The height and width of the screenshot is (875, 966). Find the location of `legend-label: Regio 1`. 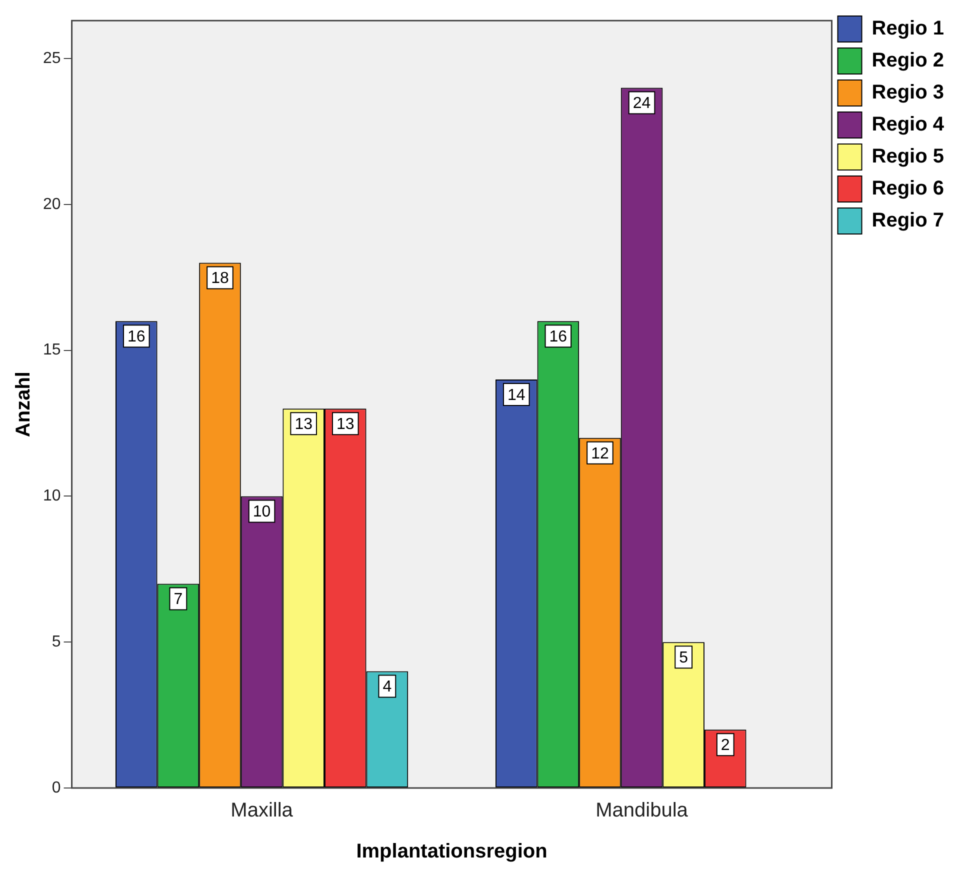

legend-label: Regio 1 is located at coordinates (908, 29).